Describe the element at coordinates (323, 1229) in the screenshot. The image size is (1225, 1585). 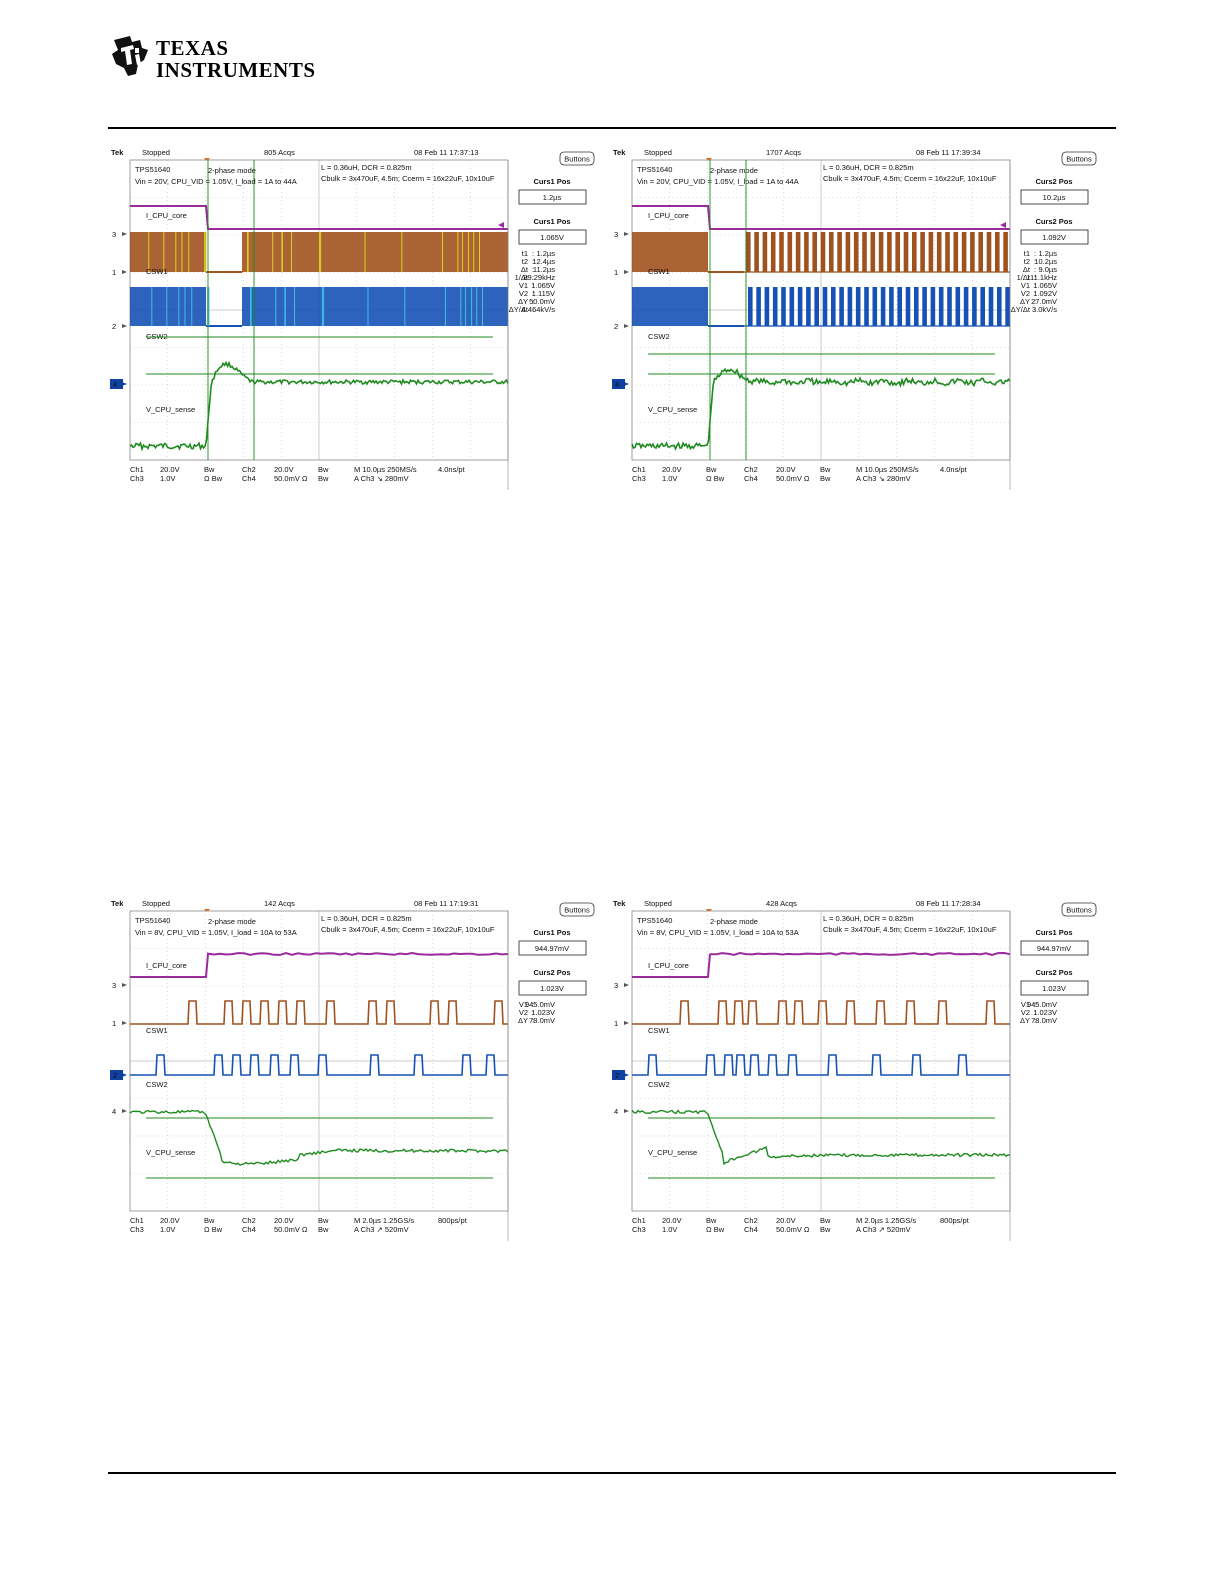
I see `footer-setting: Bw` at that location.